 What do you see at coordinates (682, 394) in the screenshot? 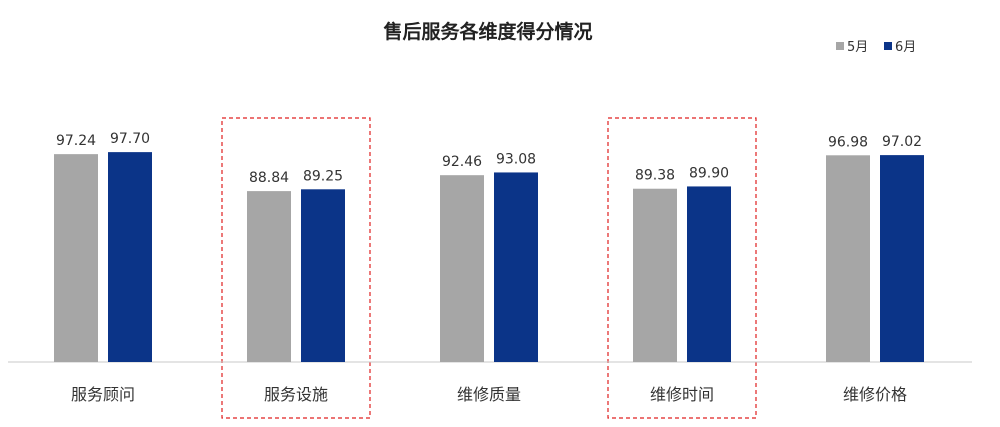
I see `category-label: 维修时间` at bounding box center [682, 394].